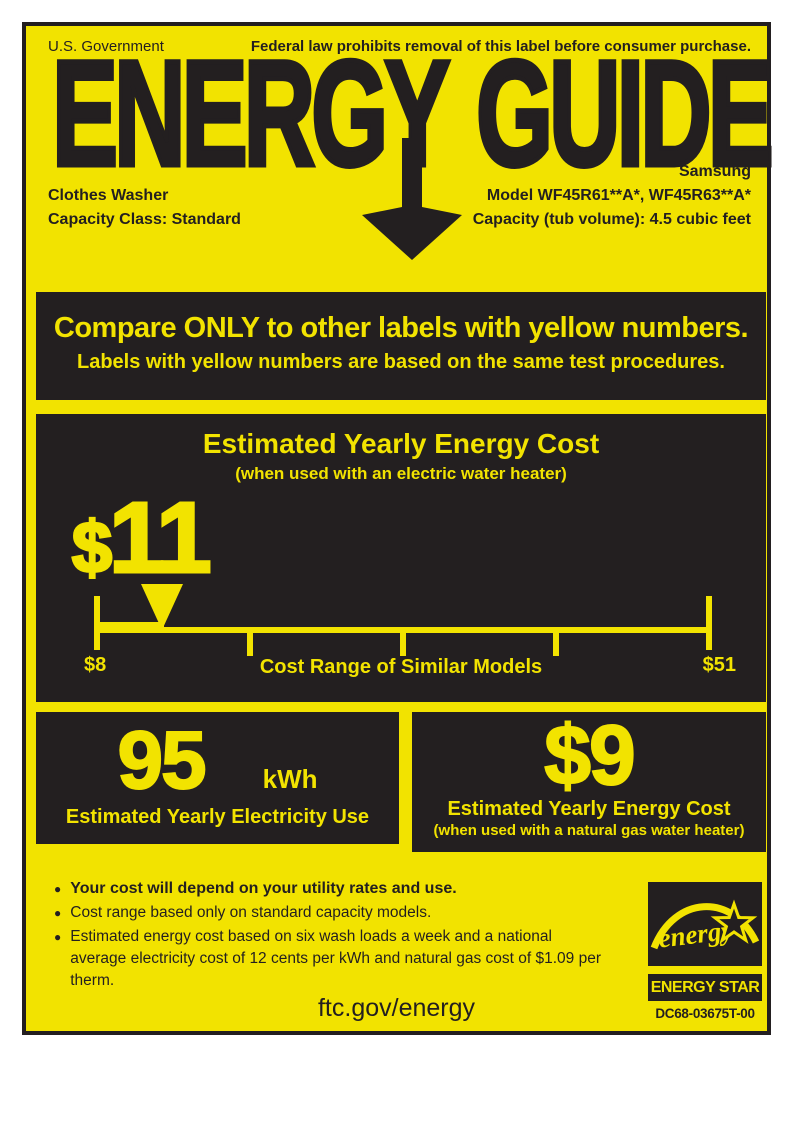 The width and height of the screenshot is (802, 1134). I want to click on us-government-text: U.S. Government, so click(106, 46).